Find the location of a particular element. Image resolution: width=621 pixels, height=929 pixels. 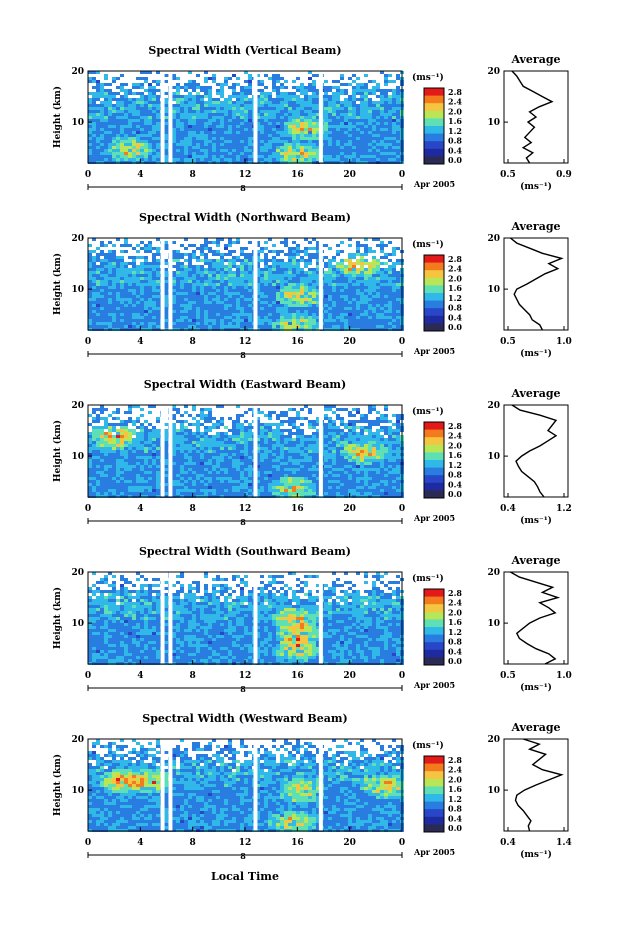

colorbar-unit: (ms⁻¹) is located at coordinates (428, 745).